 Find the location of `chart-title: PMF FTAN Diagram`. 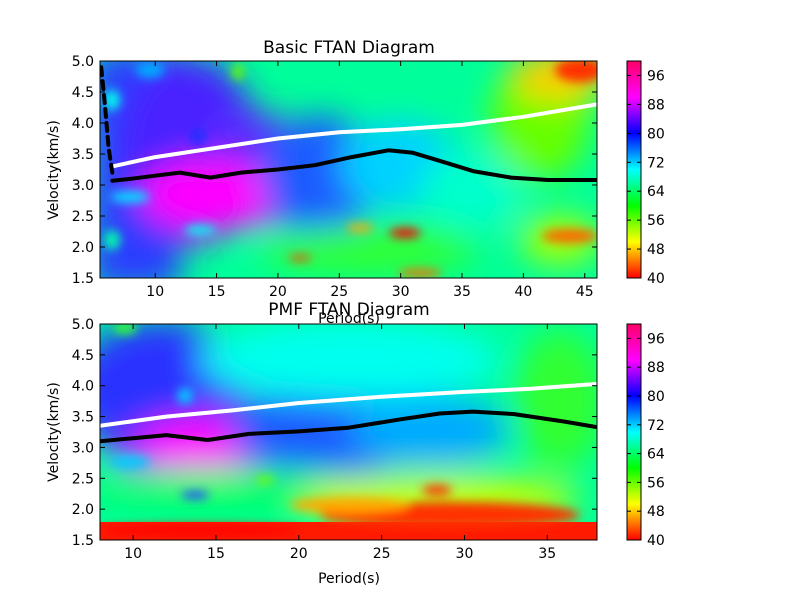

chart-title: PMF FTAN Diagram is located at coordinates (348, 310).